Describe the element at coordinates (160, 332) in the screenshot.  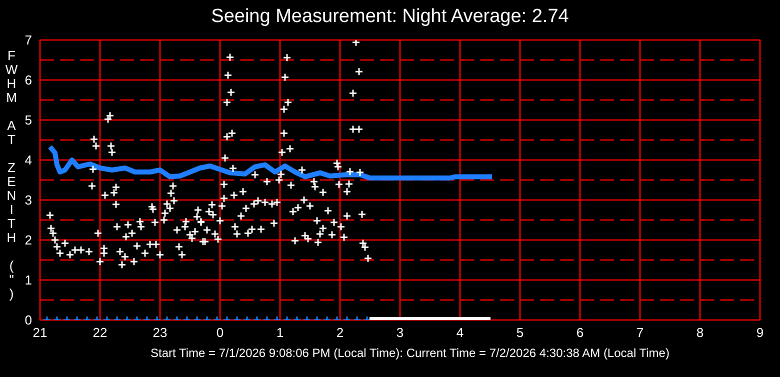
I see `x-tick-label: 23` at that location.